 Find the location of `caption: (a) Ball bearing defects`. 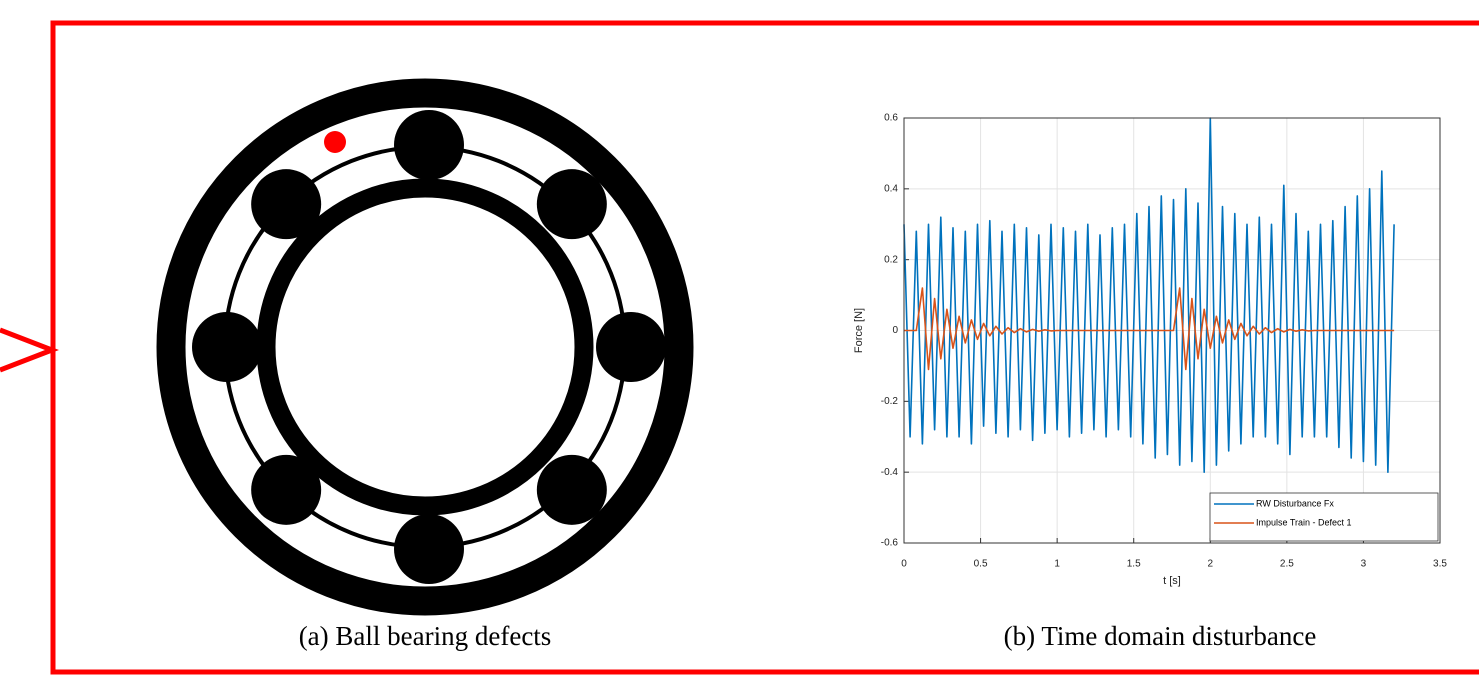

caption: (a) Ball bearing defects is located at coordinates (425, 636).